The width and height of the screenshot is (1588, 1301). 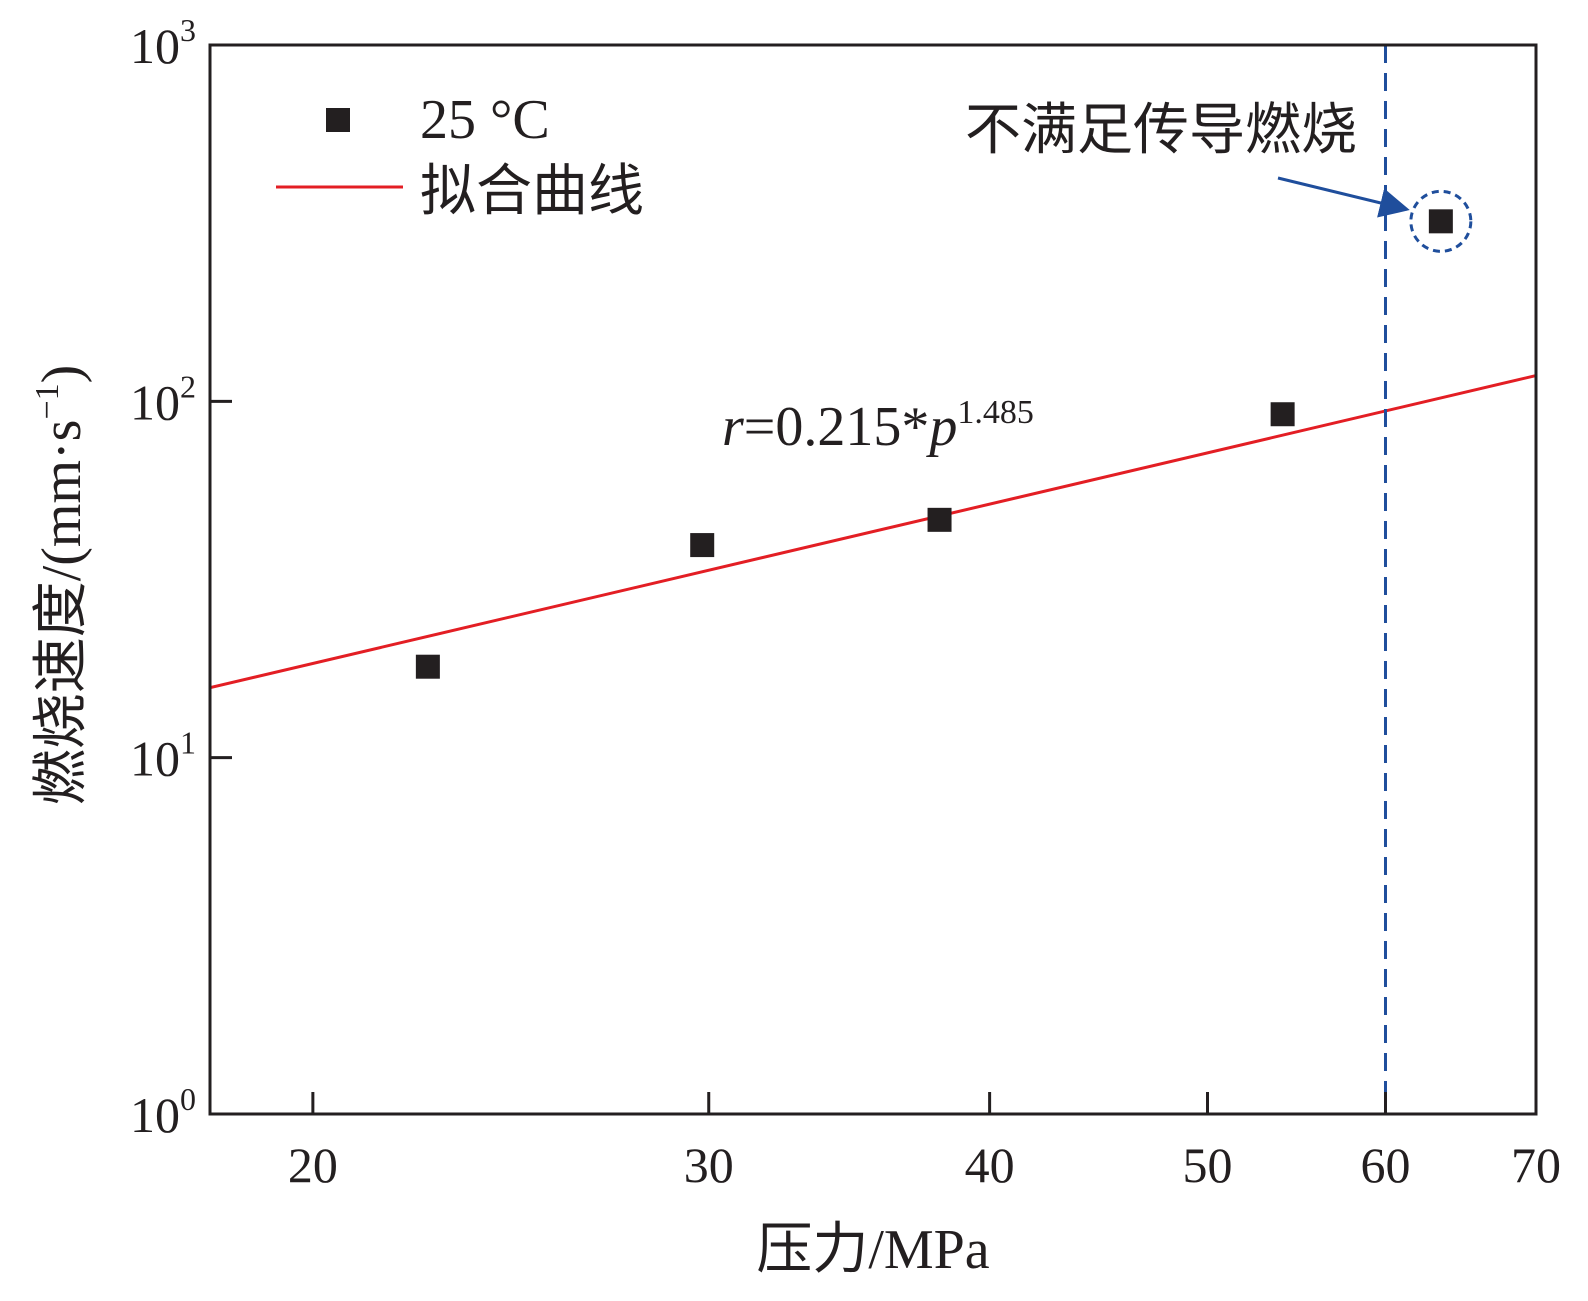 I want to click on y-tick-label-100: 10², so click(x=163, y=399).